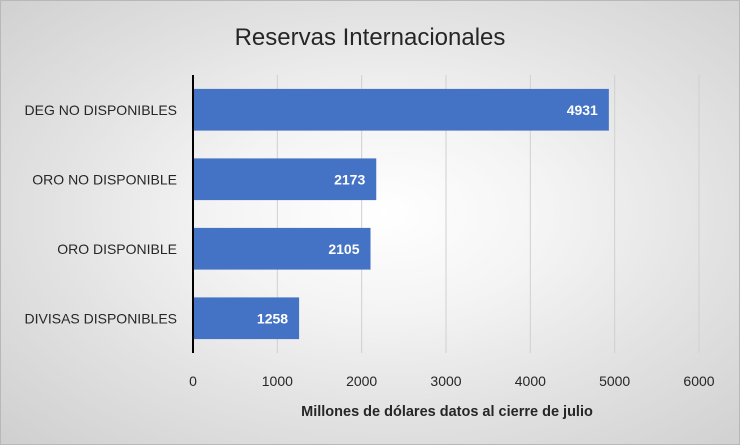 This screenshot has height=445, width=740. What do you see at coordinates (343, 249) in the screenshot?
I see `data-label: 2105` at bounding box center [343, 249].